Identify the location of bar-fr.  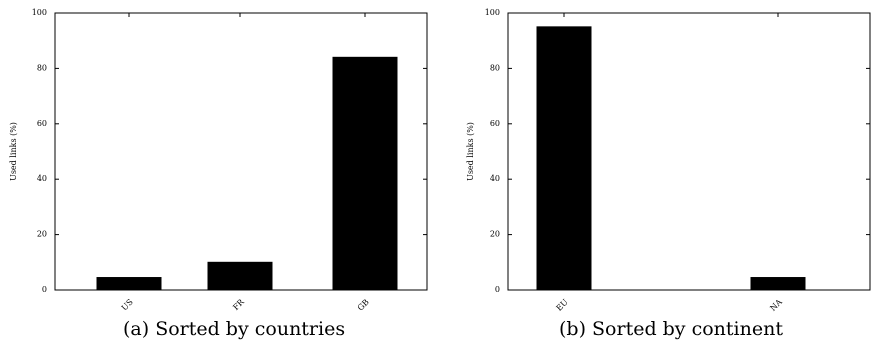
(240, 276).